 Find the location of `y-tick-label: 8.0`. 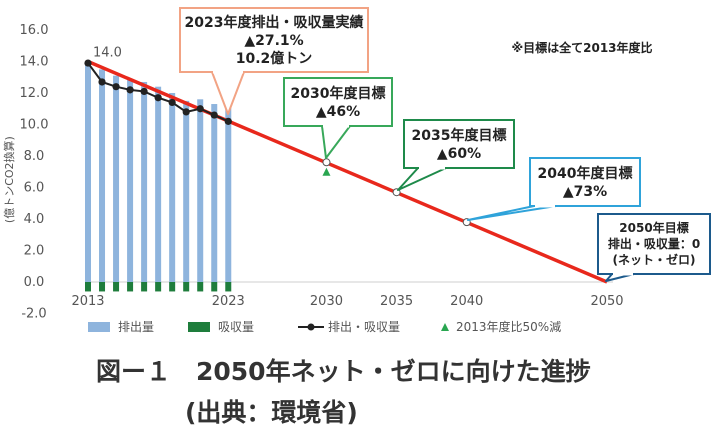

y-tick-label: 8.0 is located at coordinates (34, 156).